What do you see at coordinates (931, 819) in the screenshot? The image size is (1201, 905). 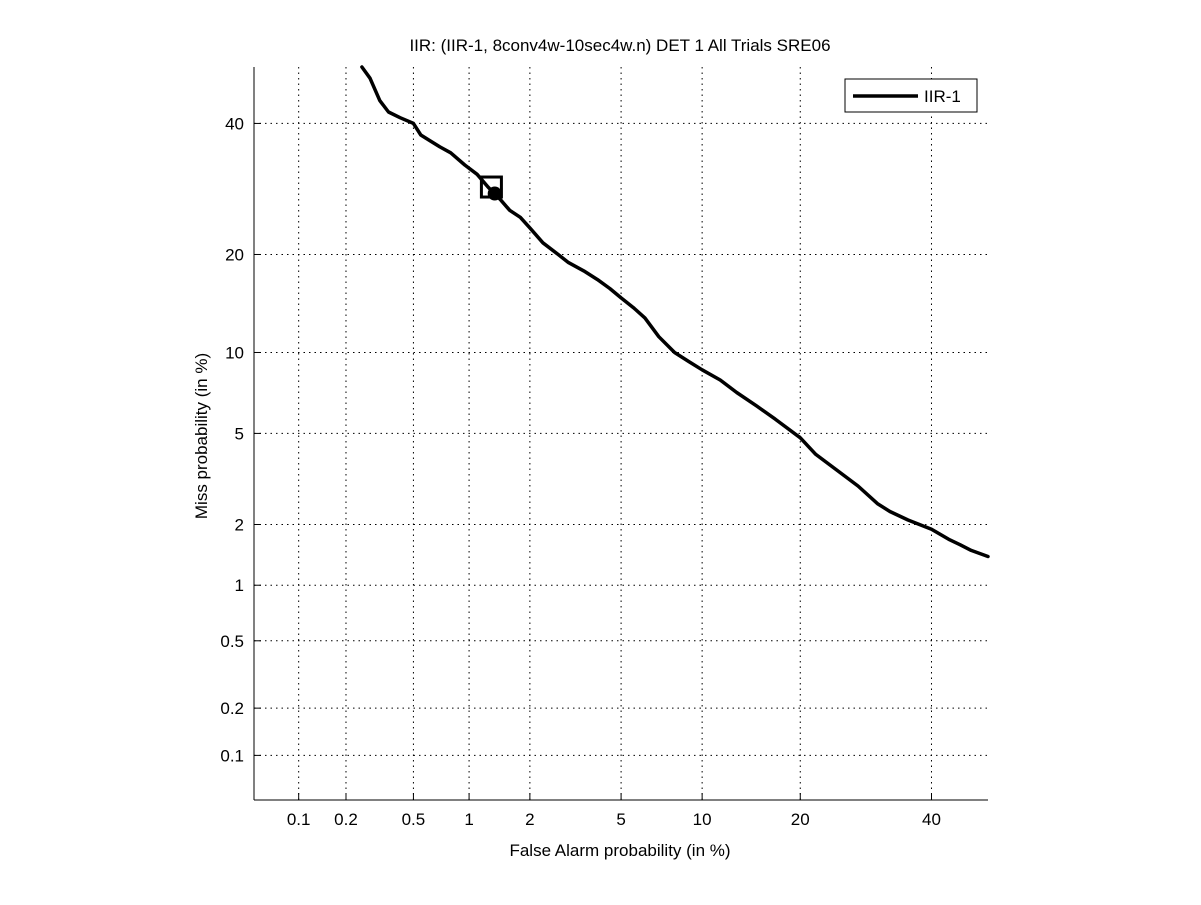 I see `x-tick-label: 40` at bounding box center [931, 819].